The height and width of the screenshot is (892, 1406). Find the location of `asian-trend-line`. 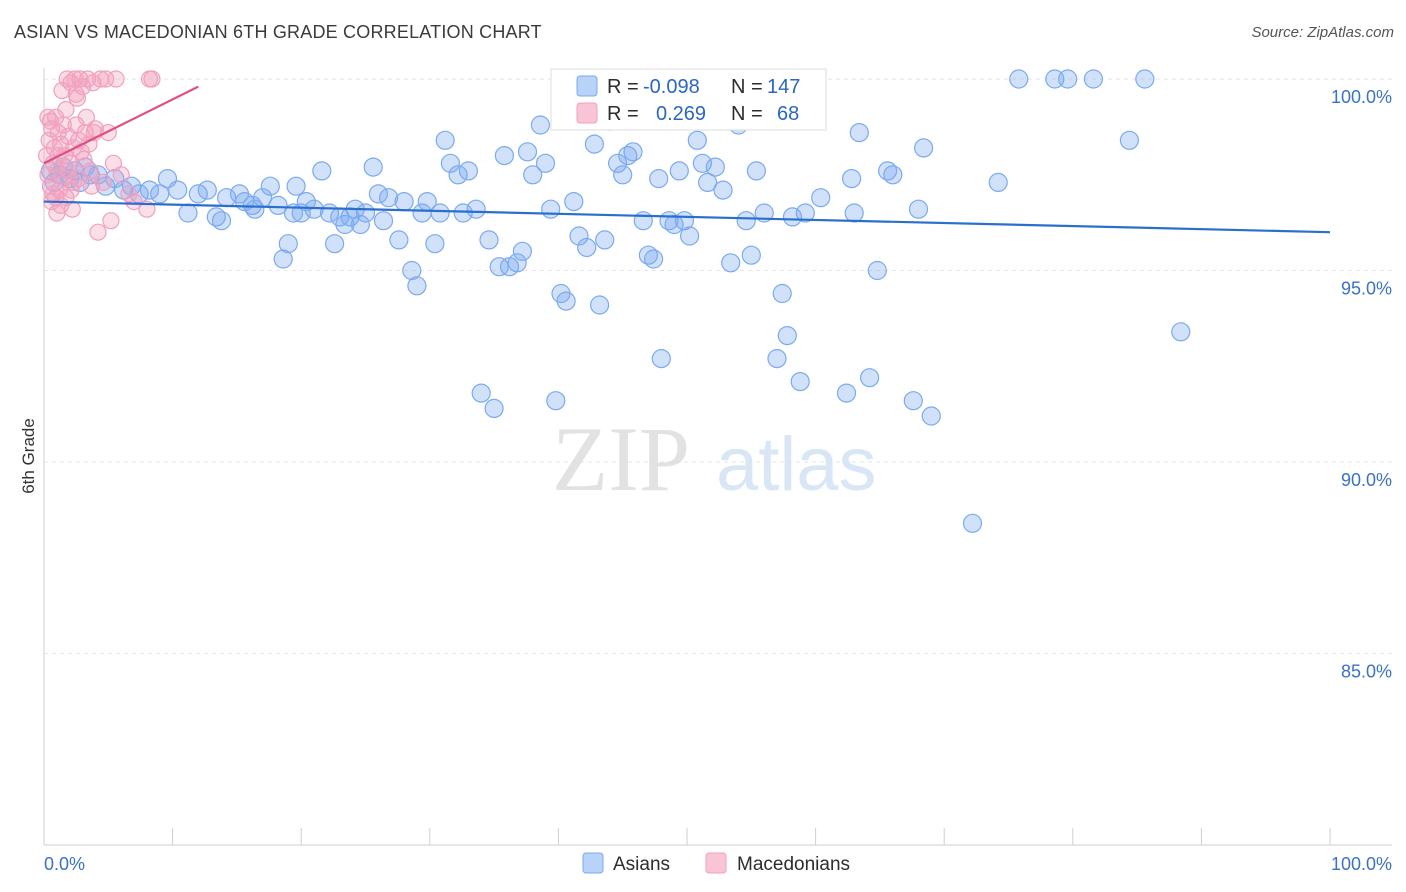

asian-trend-line is located at coordinates (687, 217).